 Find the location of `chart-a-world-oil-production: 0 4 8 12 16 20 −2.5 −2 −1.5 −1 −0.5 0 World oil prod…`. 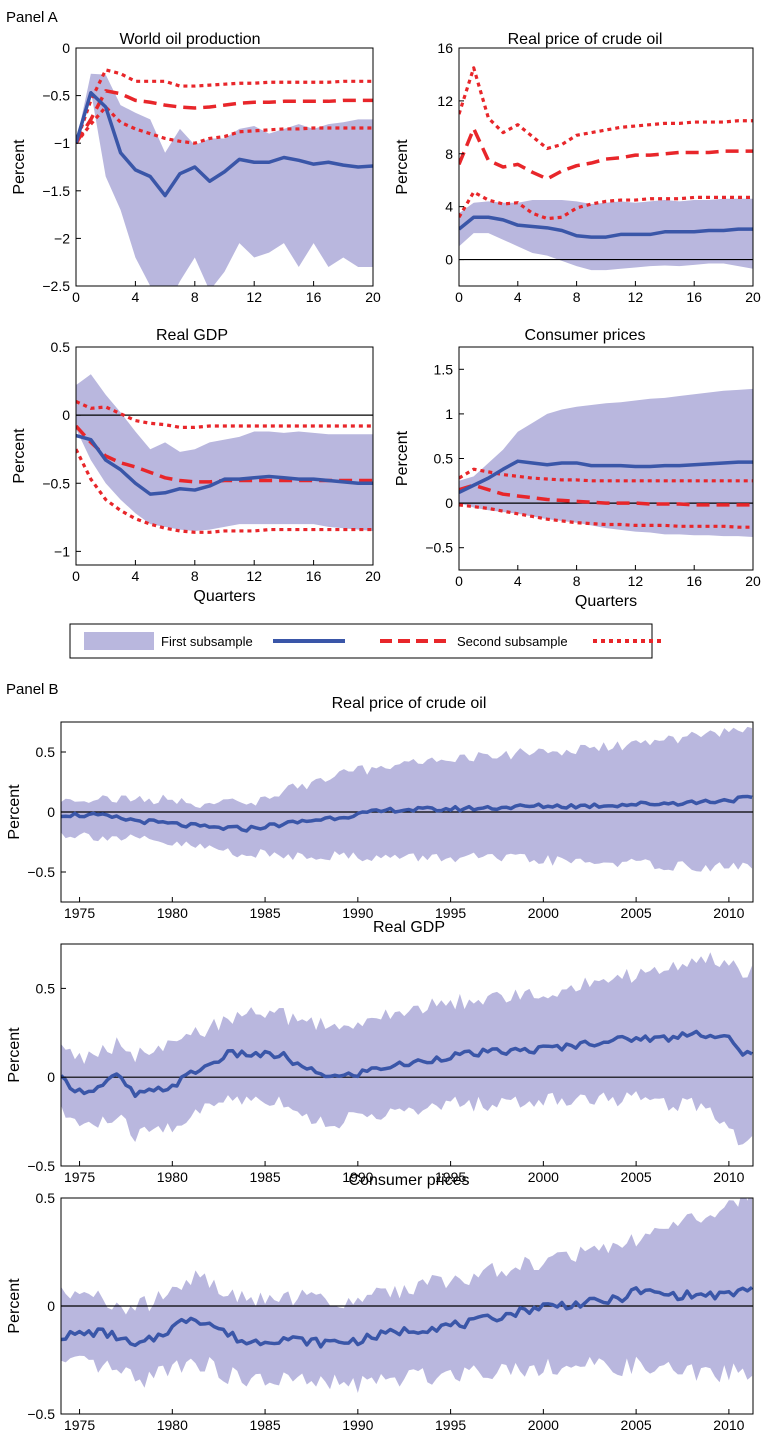

chart-a-world-oil-production: 0 4 8 12 16 20 −2.5 −2 −1.5 −1 −0.5 0 World oil prod… is located at coordinates (196, 168).